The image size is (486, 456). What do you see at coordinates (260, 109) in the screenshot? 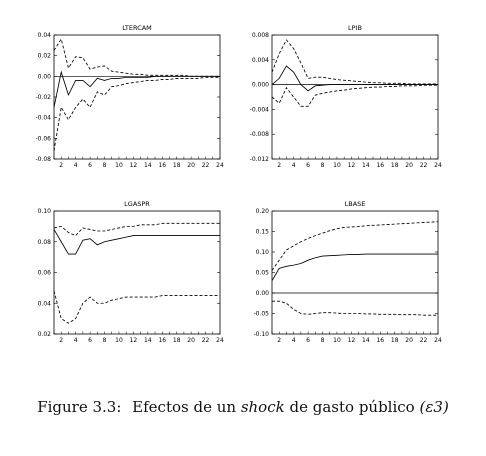
I see `y-tick-label: -0.004` at bounding box center [260, 109].